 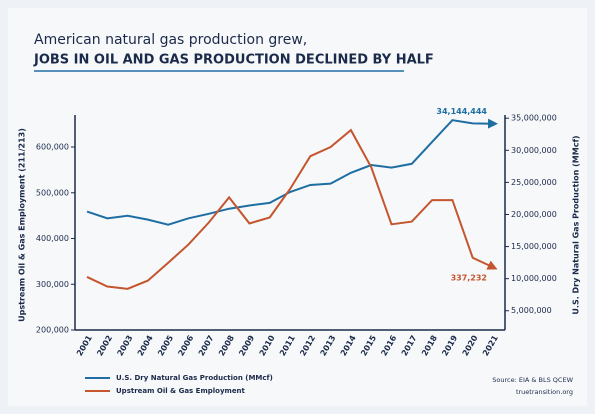 I want to click on y2-tick-label: 30,000,000, so click(x=534, y=150).